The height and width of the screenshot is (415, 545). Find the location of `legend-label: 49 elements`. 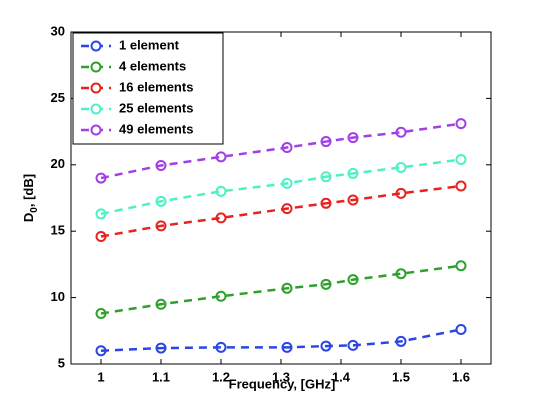

legend-label: 49 elements is located at coordinates (156, 128).